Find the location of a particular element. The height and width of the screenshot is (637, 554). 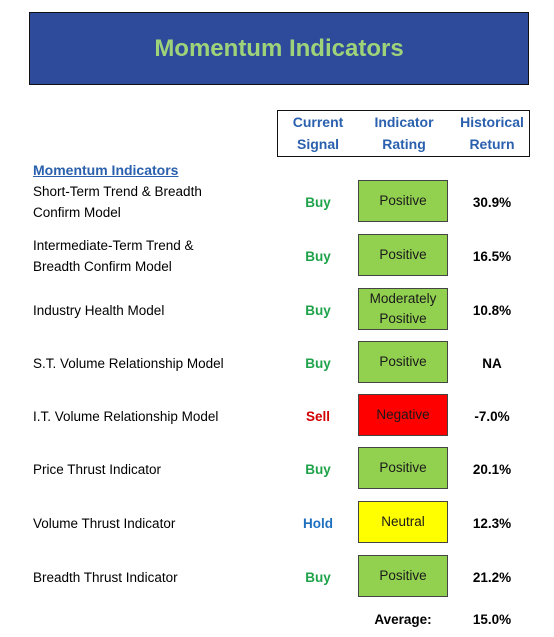

indicator-name-line: S.T. Volume Relationship Model is located at coordinates (128, 363).